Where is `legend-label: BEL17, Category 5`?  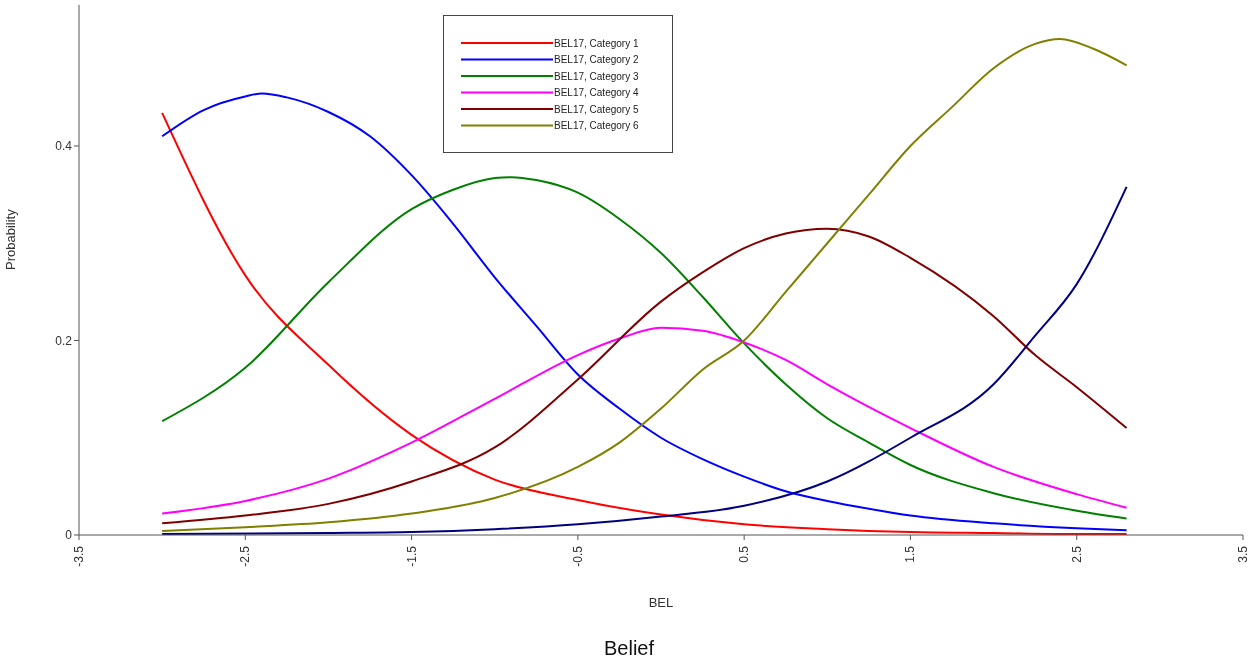
legend-label: BEL17, Category 5 is located at coordinates (596, 109).